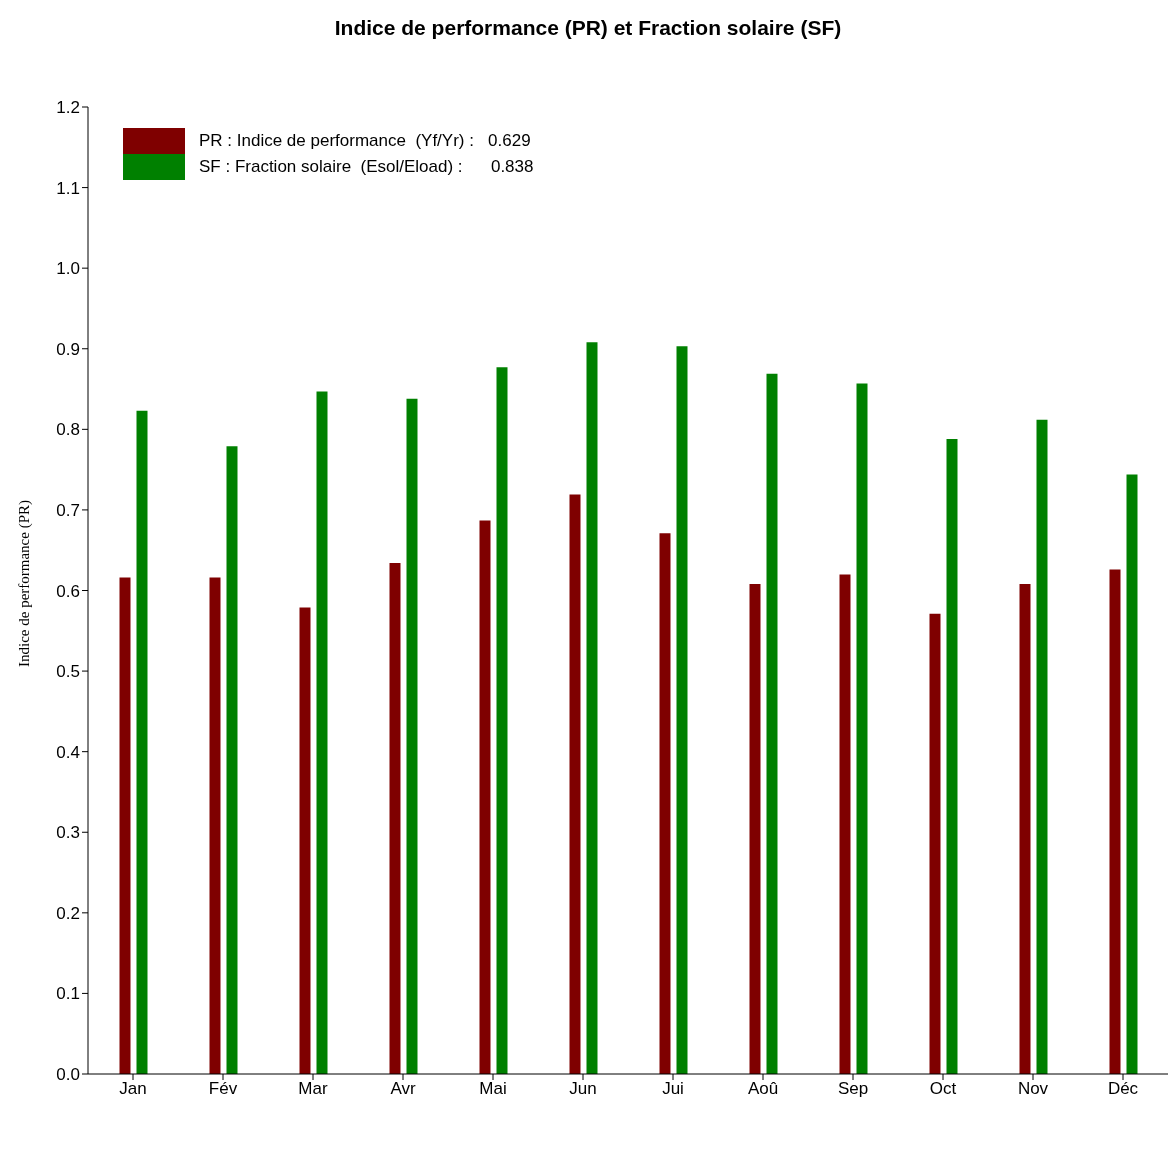 This screenshot has height=1165, width=1175. What do you see at coordinates (1033, 1089) in the screenshot?
I see `x-tick-label: Nov` at bounding box center [1033, 1089].